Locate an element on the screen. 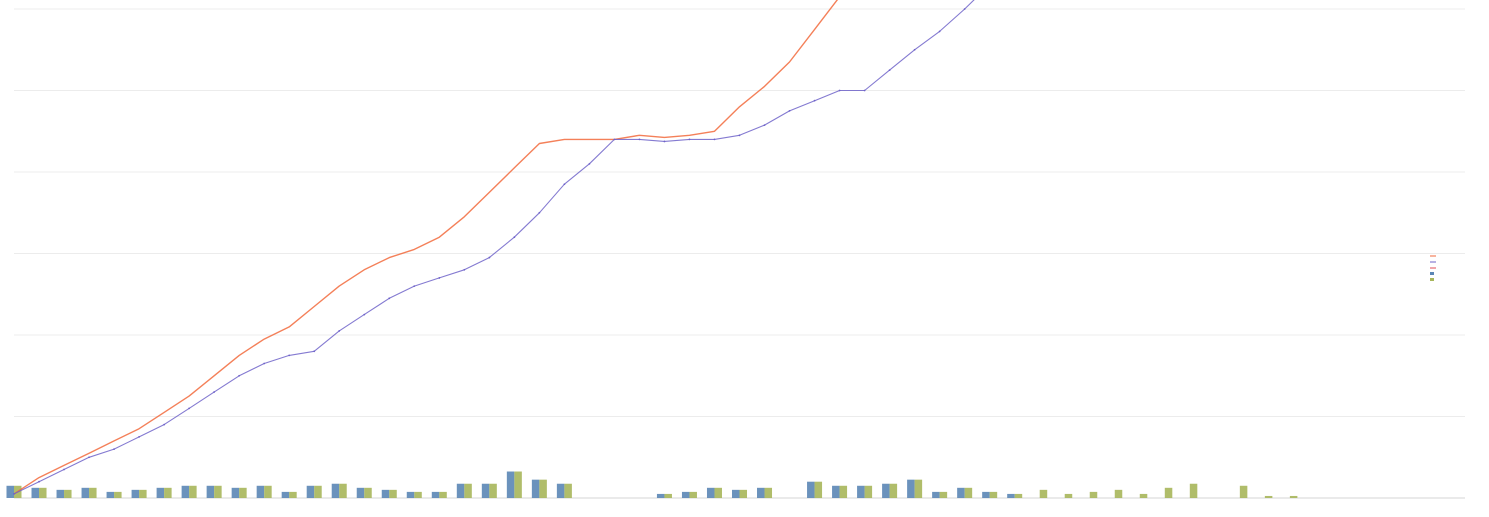 This screenshot has width=1489, height=517. bars is located at coordinates (652, 484).